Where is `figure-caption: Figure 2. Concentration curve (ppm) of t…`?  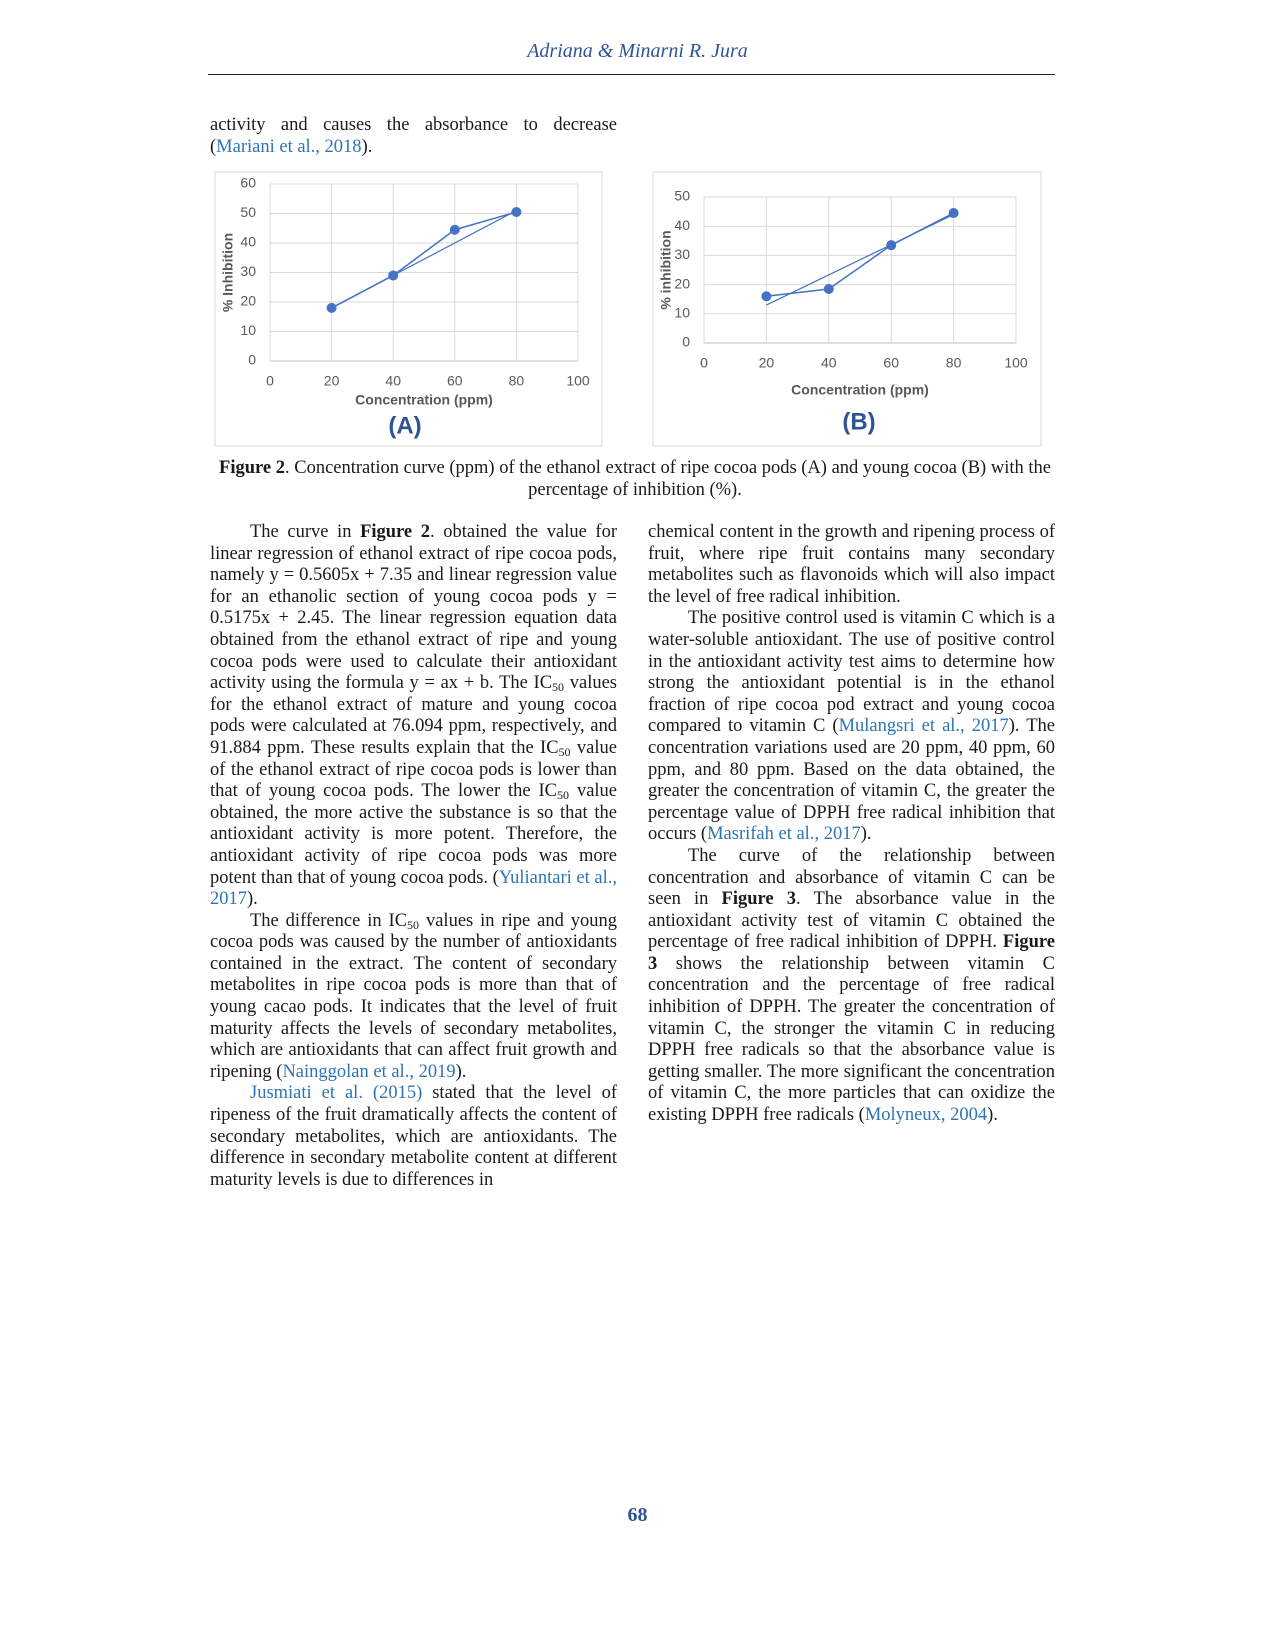 figure-caption: Figure 2. Concentration curve (ppm) of t… is located at coordinates (635, 479).